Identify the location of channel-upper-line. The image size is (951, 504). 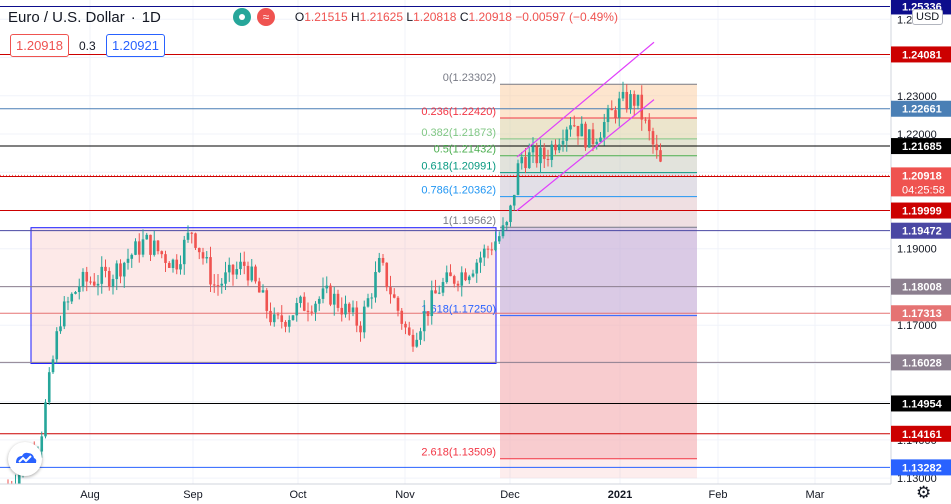
(585, 99).